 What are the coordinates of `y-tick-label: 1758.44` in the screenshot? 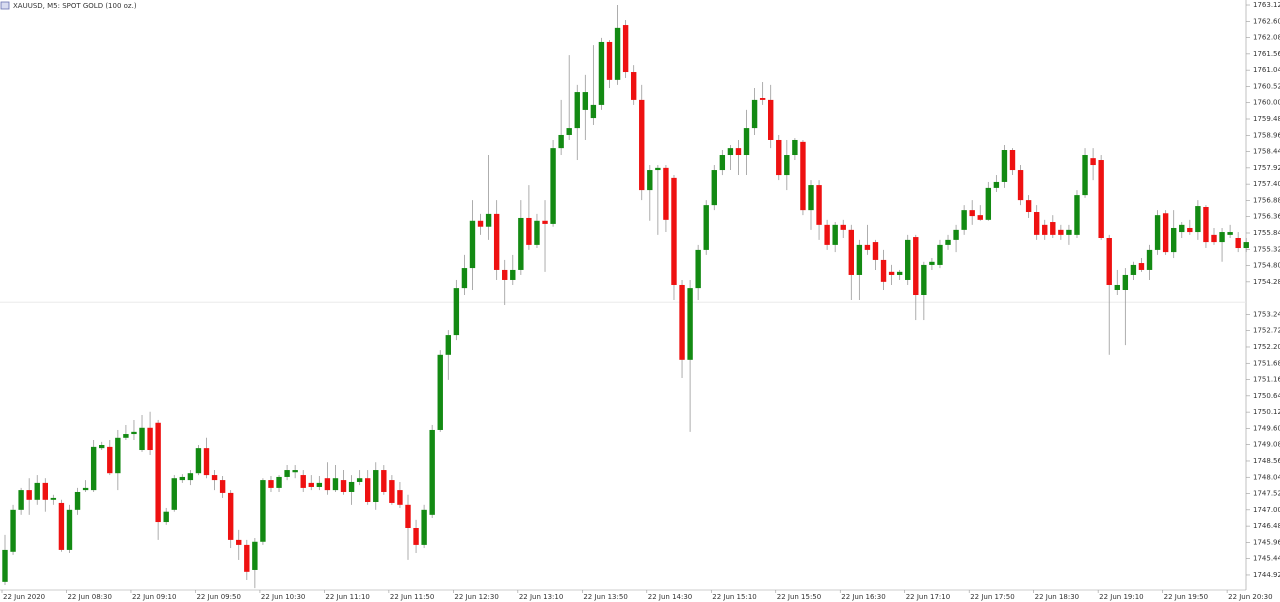 It's located at (1266, 152).